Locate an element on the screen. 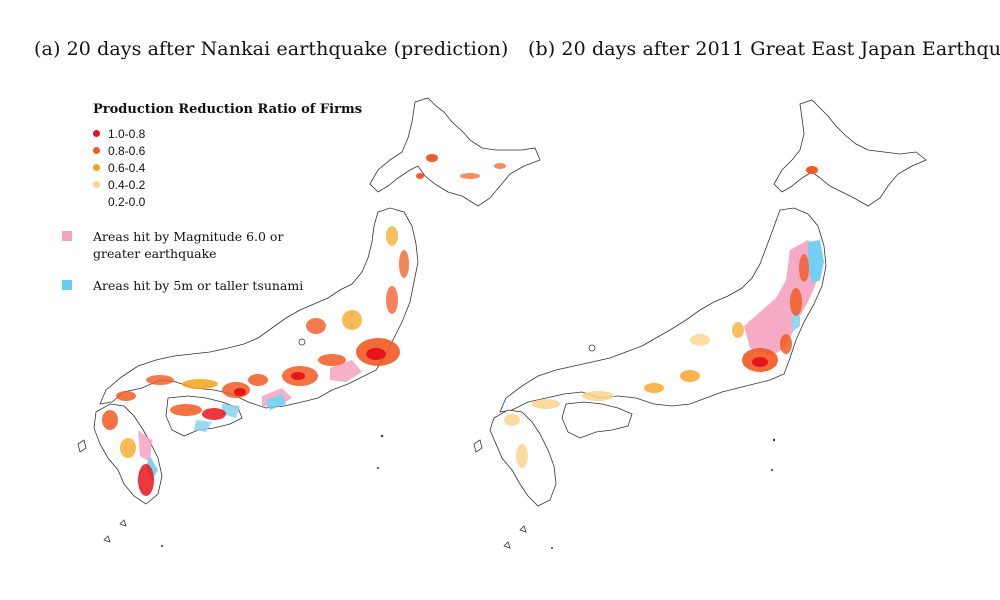  legend-ratio-label: 0.2-0.0 is located at coordinates (127, 201).